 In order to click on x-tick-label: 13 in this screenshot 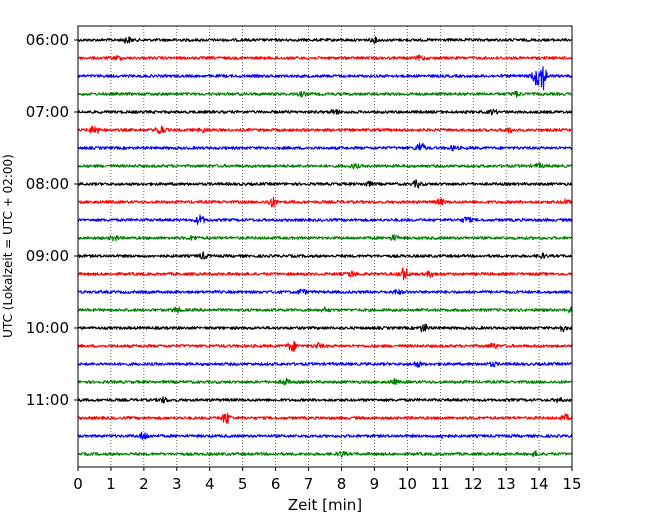, I will do `click(506, 484)`.